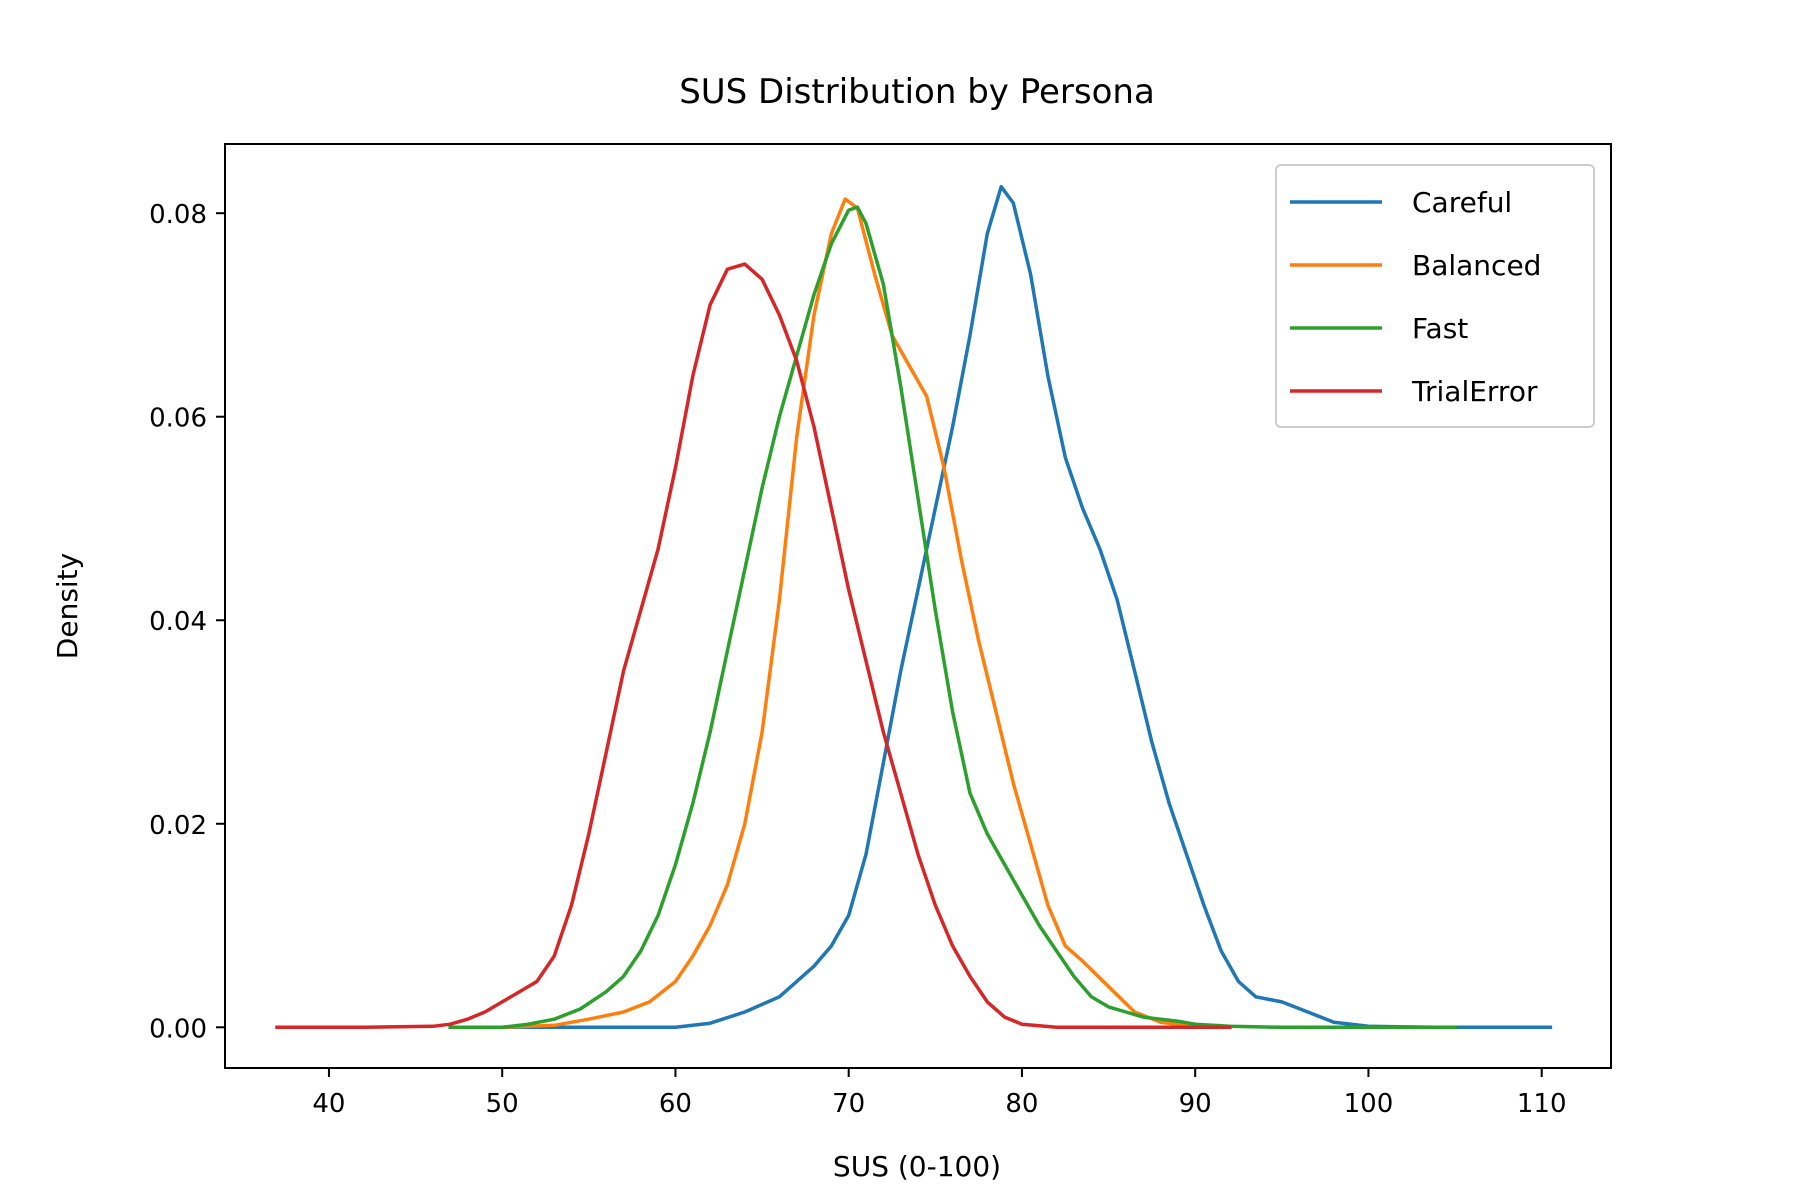 The height and width of the screenshot is (1200, 1800). I want to click on x-tick-label: 70, so click(848, 1104).